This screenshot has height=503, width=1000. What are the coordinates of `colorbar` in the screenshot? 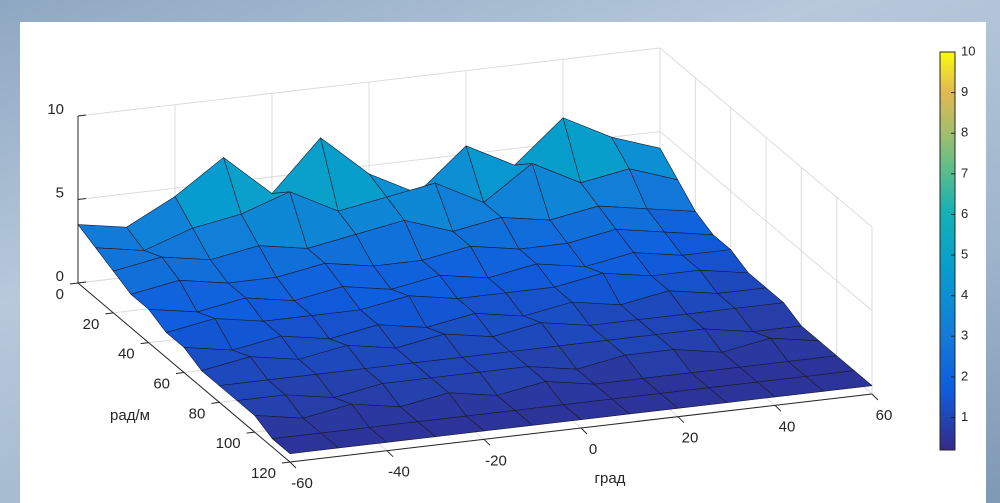 It's located at (947, 251).